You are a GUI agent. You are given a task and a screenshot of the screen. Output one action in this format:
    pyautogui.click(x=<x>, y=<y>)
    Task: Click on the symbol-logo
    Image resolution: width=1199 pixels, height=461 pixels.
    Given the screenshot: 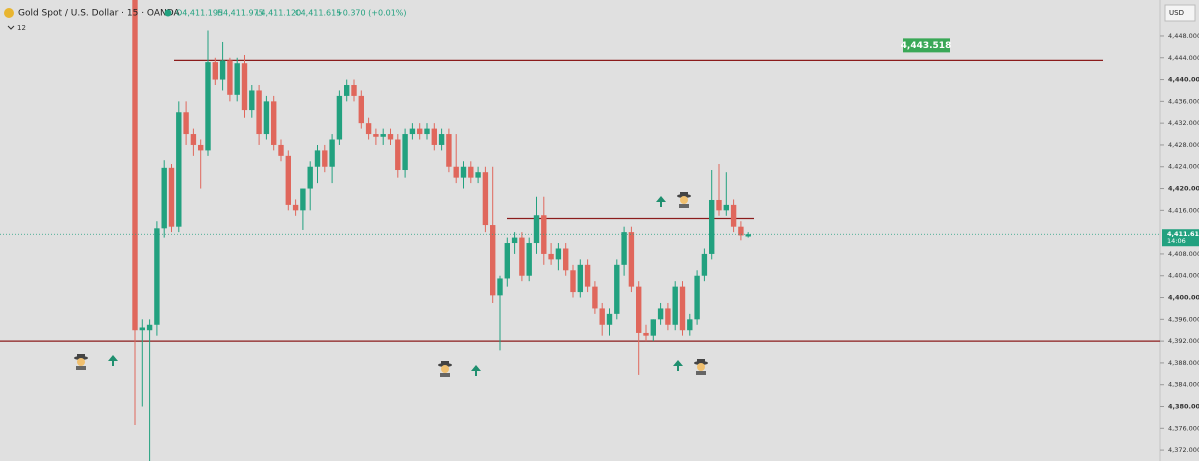 What is the action you would take?
    pyautogui.click(x=9, y=13)
    